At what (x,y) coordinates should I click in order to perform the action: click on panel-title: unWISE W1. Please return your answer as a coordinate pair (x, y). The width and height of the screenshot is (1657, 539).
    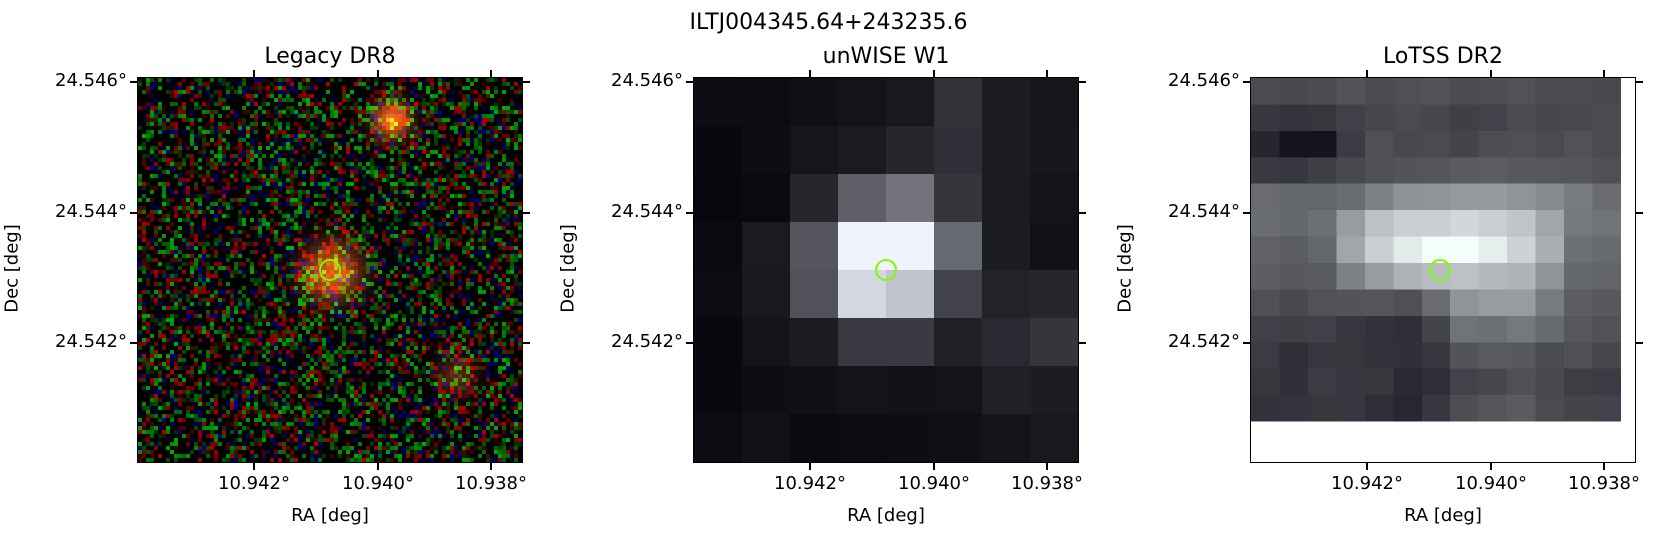
    Looking at the image, I should click on (886, 56).